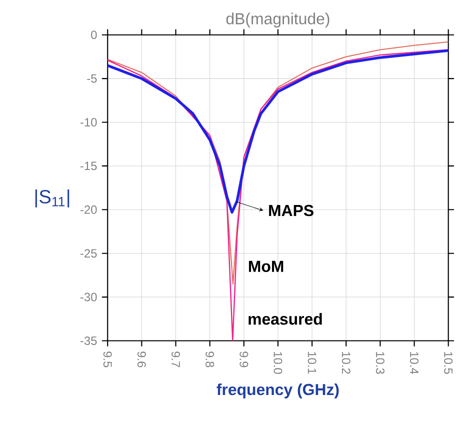  What do you see at coordinates (277, 390) in the screenshot?
I see `x-axis-title: frequency (GHz)` at bounding box center [277, 390].